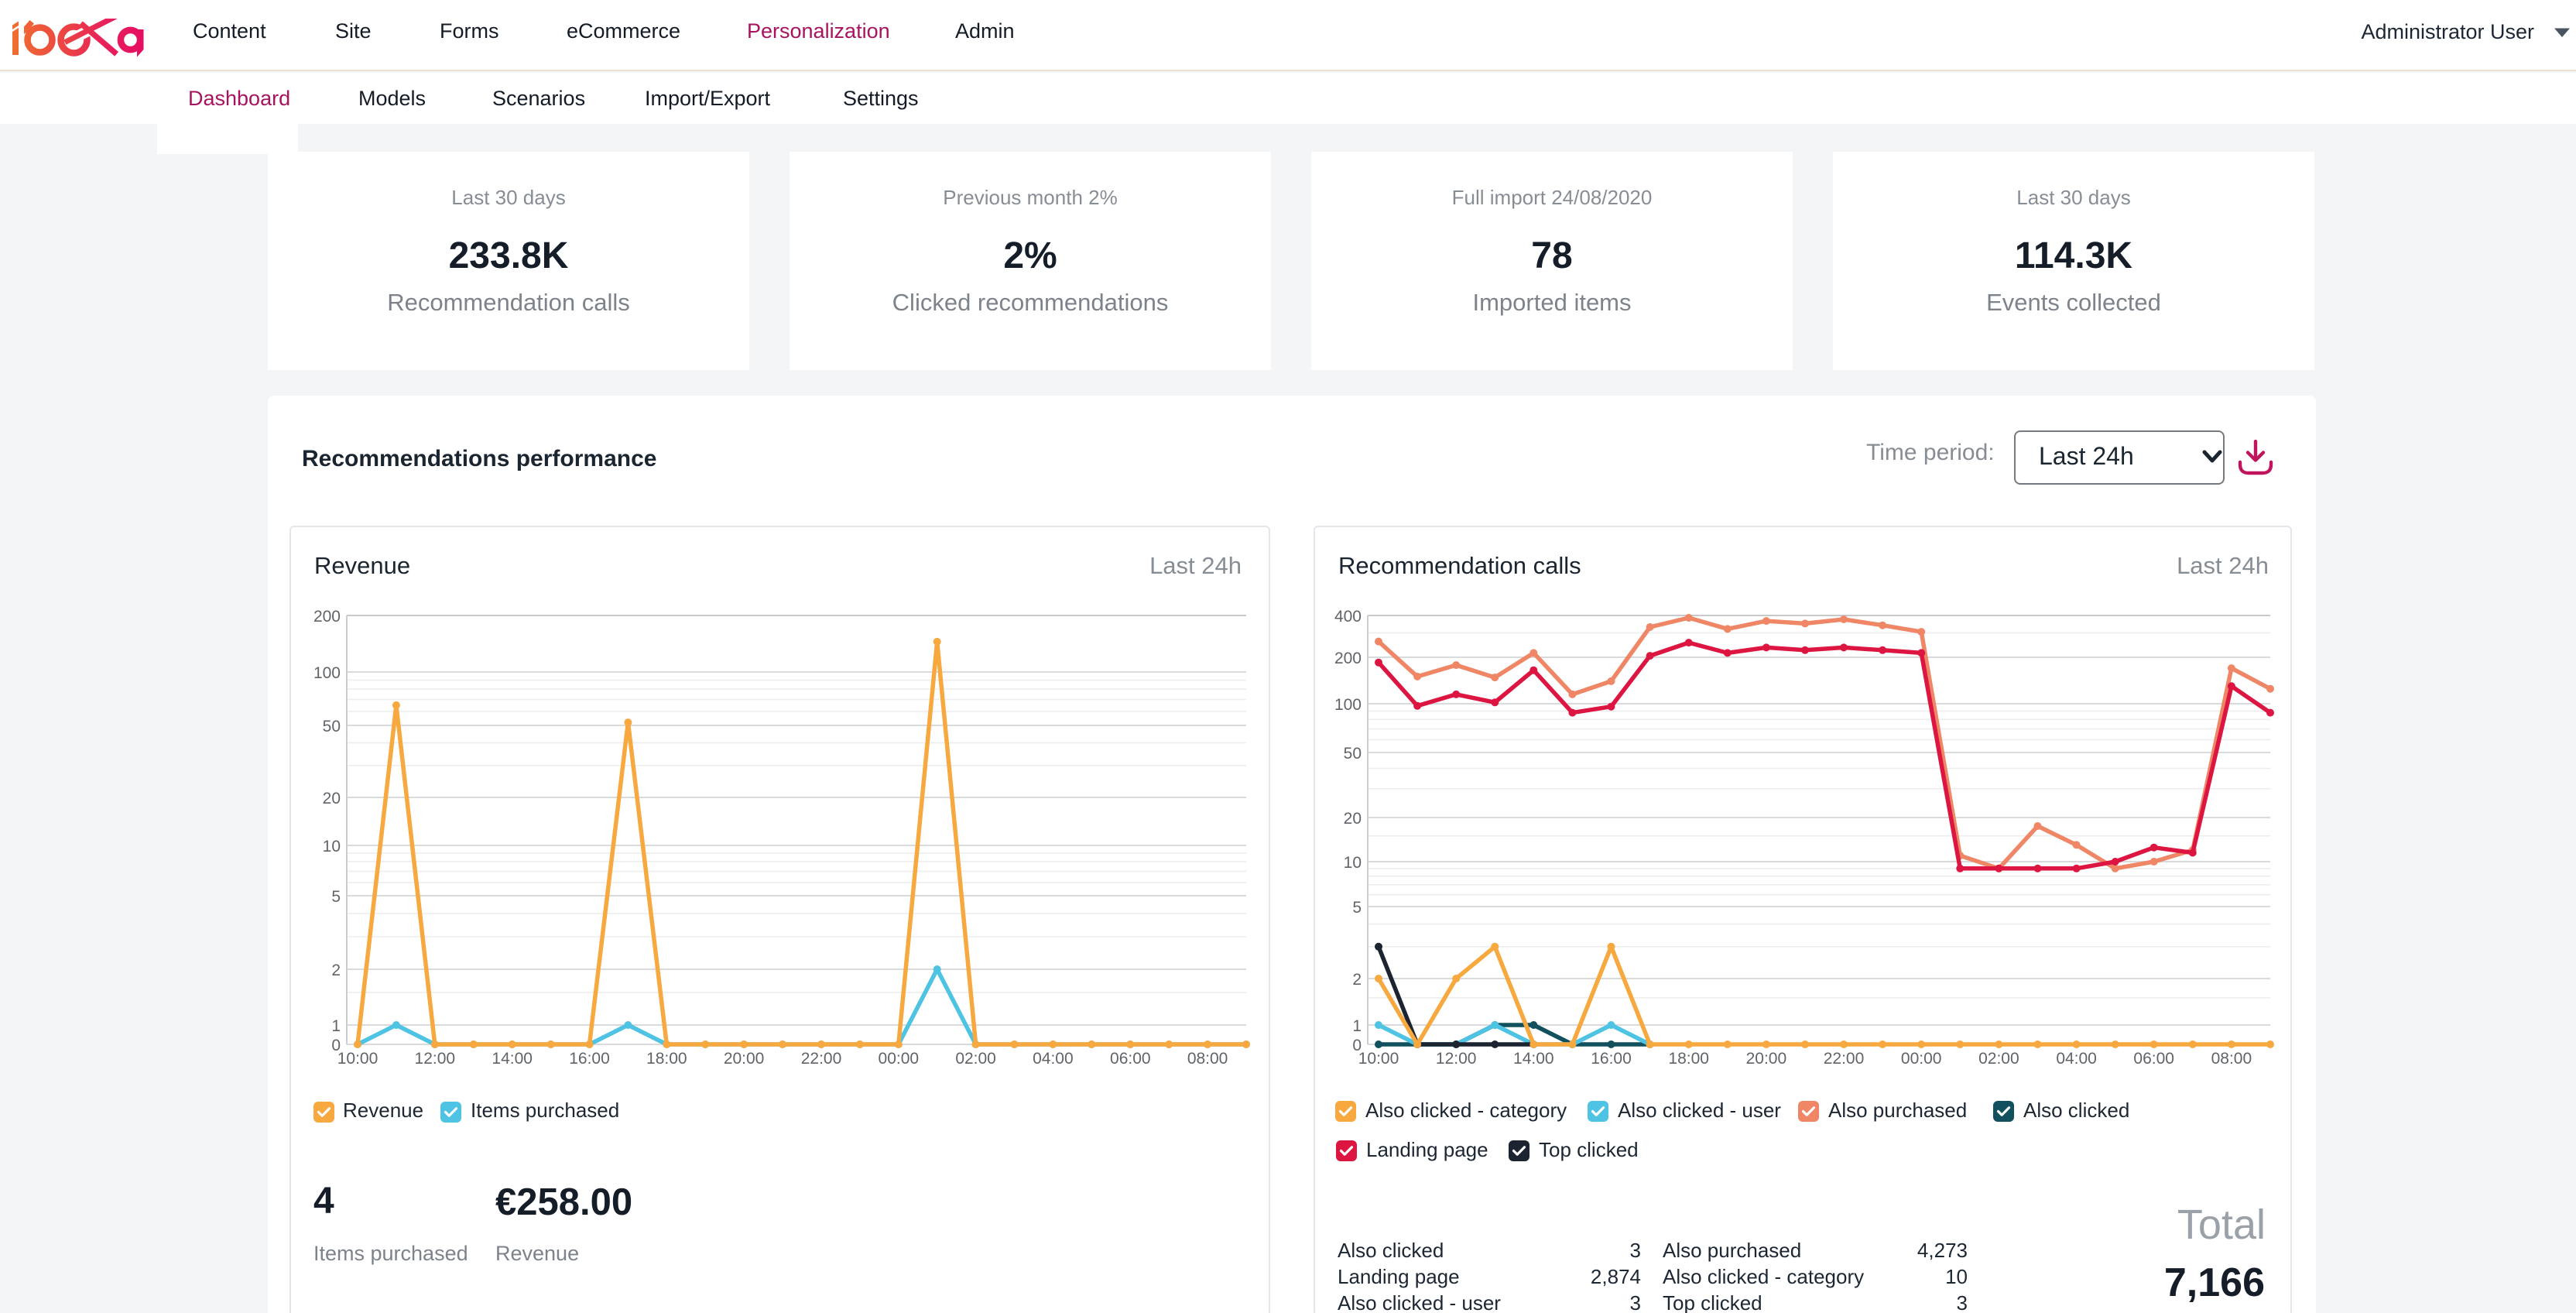 This screenshot has width=2576, height=1313. Describe the element at coordinates (1348, 617) in the screenshot. I see `svg-text: 400` at that location.